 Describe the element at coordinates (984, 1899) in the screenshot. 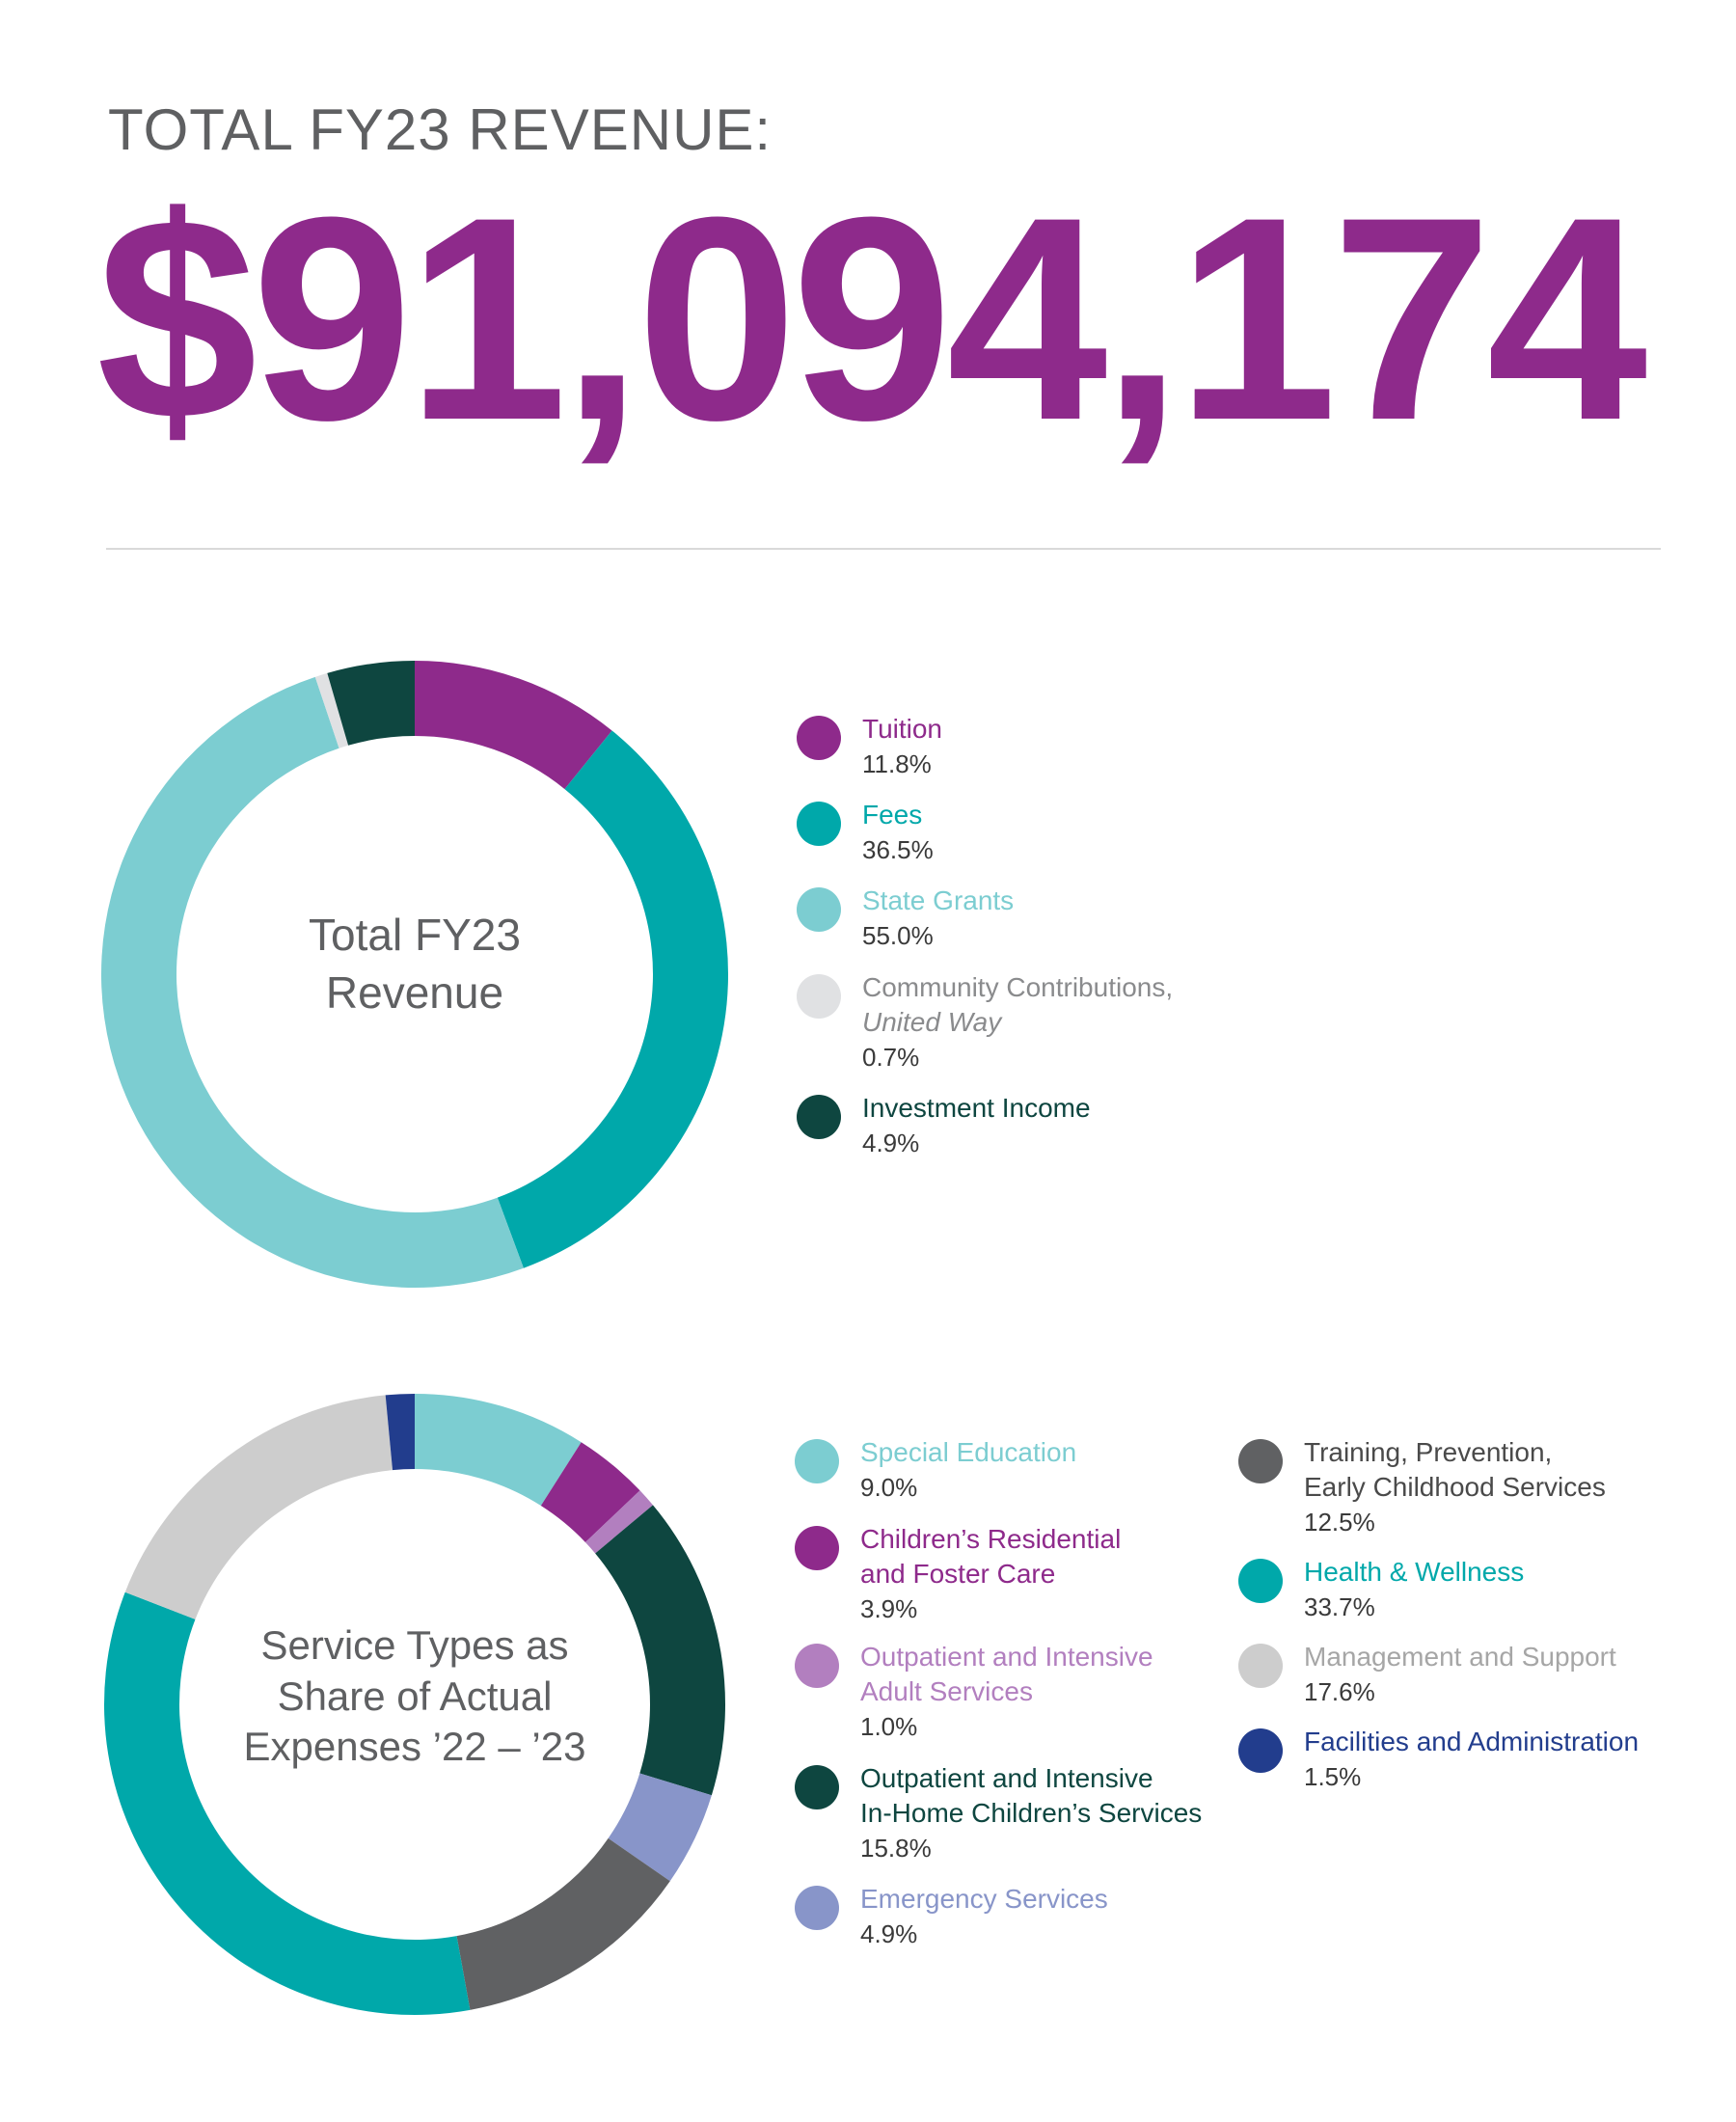

I see `expenses-legend-label: Emergency Services` at that location.